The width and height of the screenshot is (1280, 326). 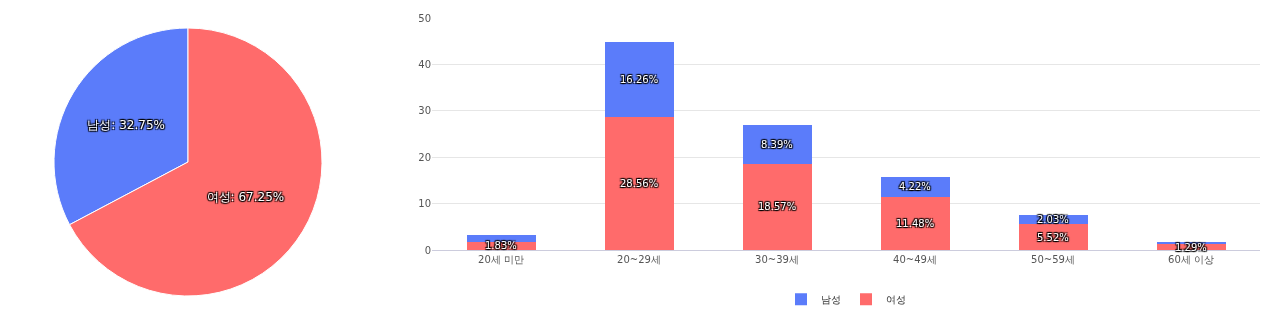 I want to click on data-label: 28.56%, so click(x=639, y=183).